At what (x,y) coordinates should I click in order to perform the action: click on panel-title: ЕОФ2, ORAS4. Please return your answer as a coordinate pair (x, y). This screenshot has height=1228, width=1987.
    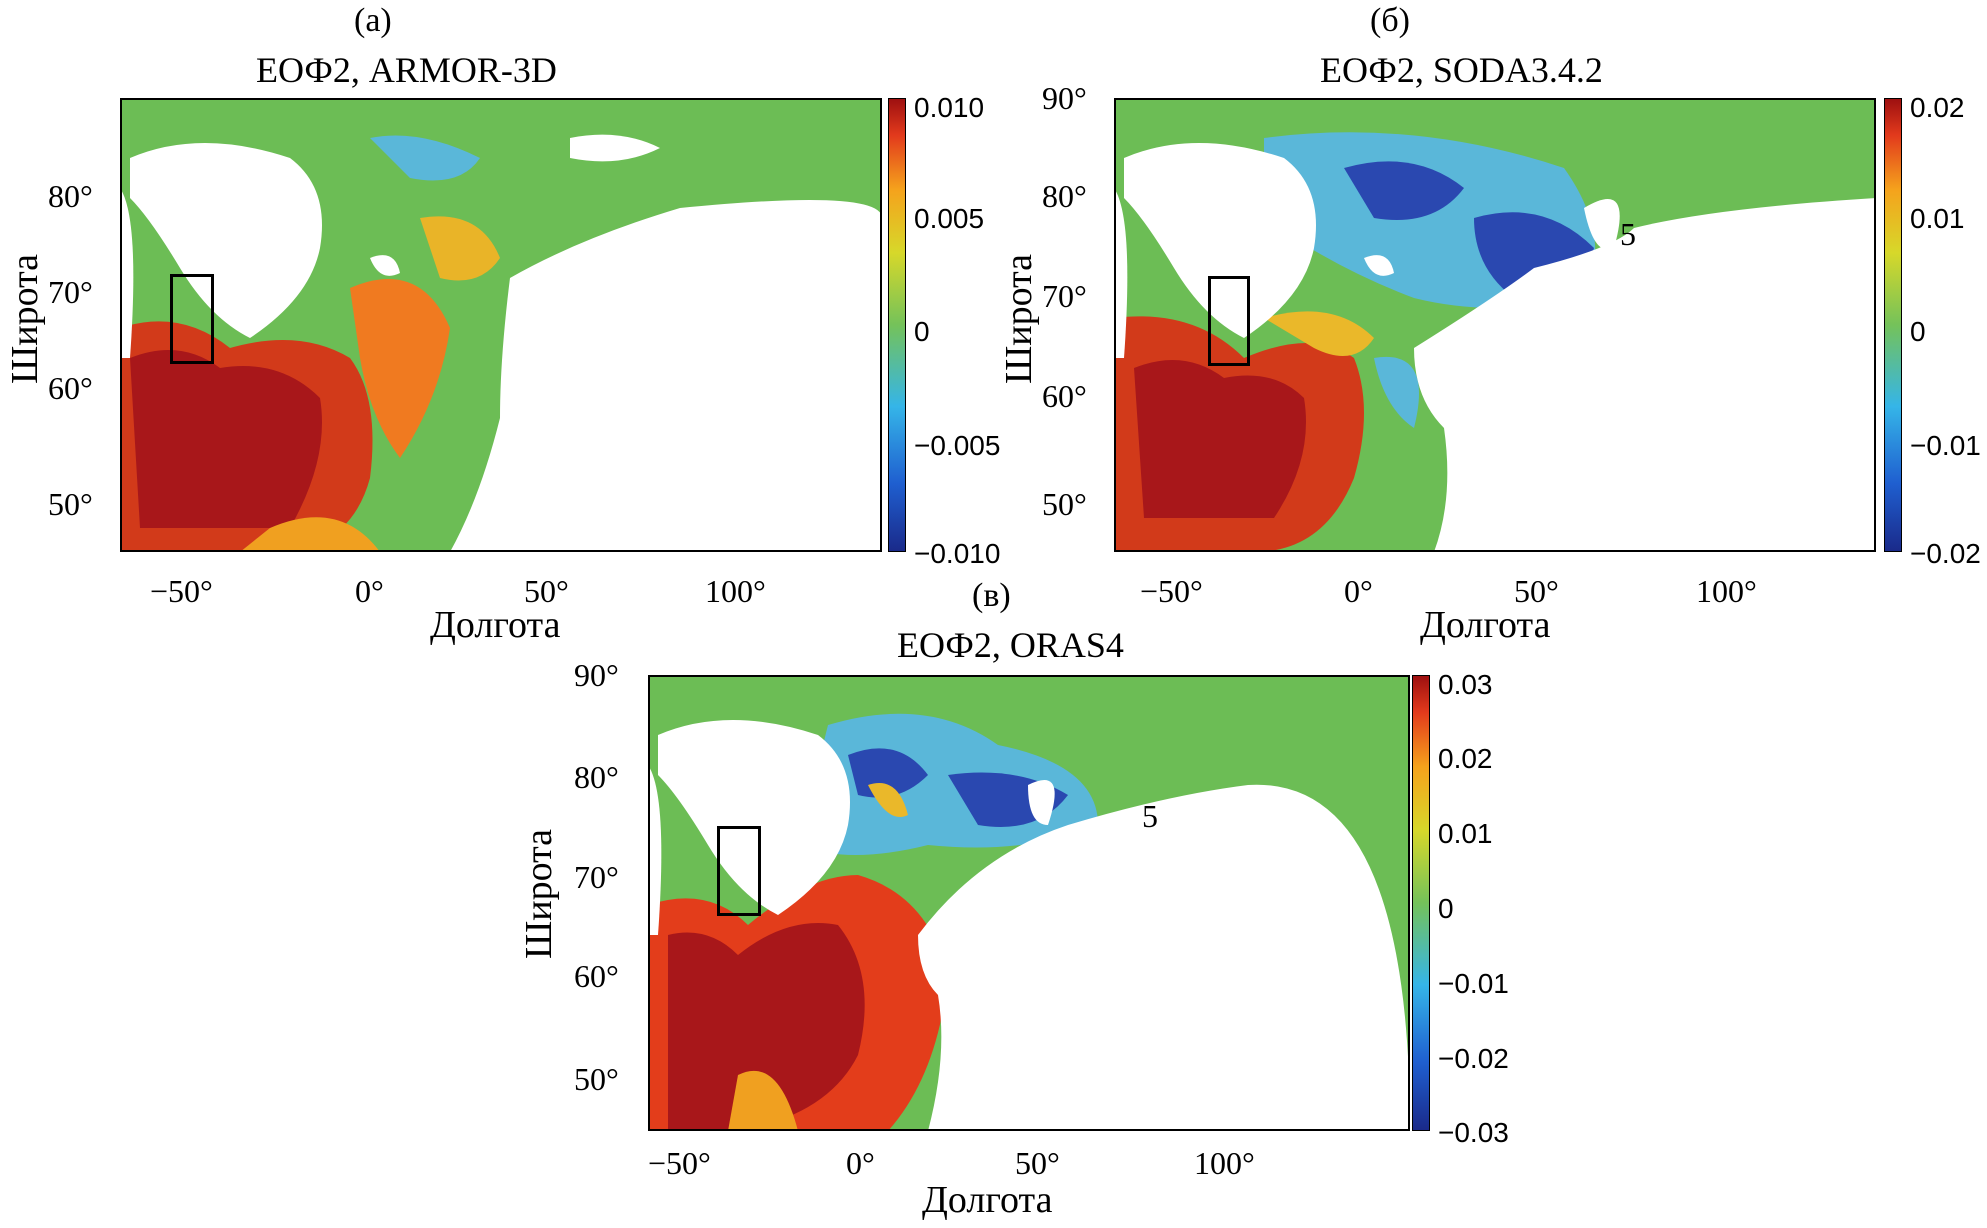
    Looking at the image, I should click on (1010, 645).